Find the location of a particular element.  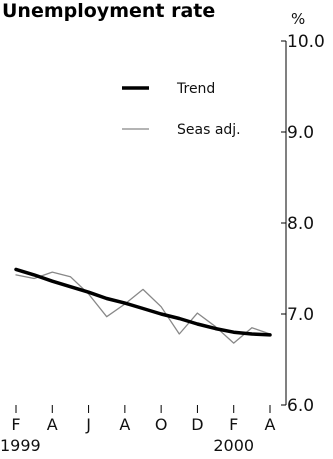

chart-title: Unemployment rate is located at coordinates (109, 11).